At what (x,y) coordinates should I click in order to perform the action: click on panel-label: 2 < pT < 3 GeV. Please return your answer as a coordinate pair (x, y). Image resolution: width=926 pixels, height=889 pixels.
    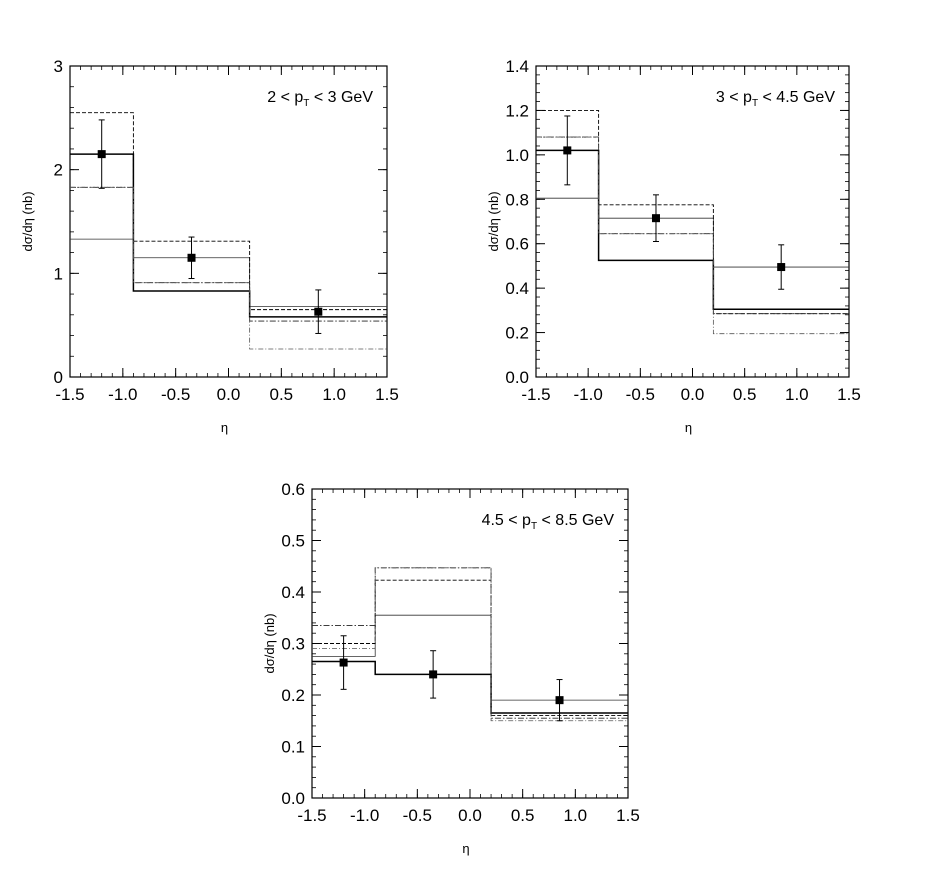
    Looking at the image, I should click on (320, 99).